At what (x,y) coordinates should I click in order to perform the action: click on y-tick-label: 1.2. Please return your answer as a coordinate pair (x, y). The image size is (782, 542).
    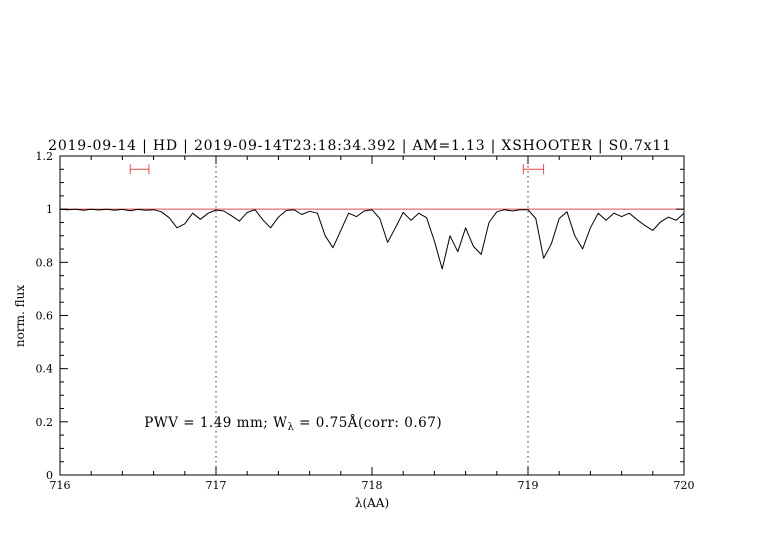
    Looking at the image, I should click on (45, 156).